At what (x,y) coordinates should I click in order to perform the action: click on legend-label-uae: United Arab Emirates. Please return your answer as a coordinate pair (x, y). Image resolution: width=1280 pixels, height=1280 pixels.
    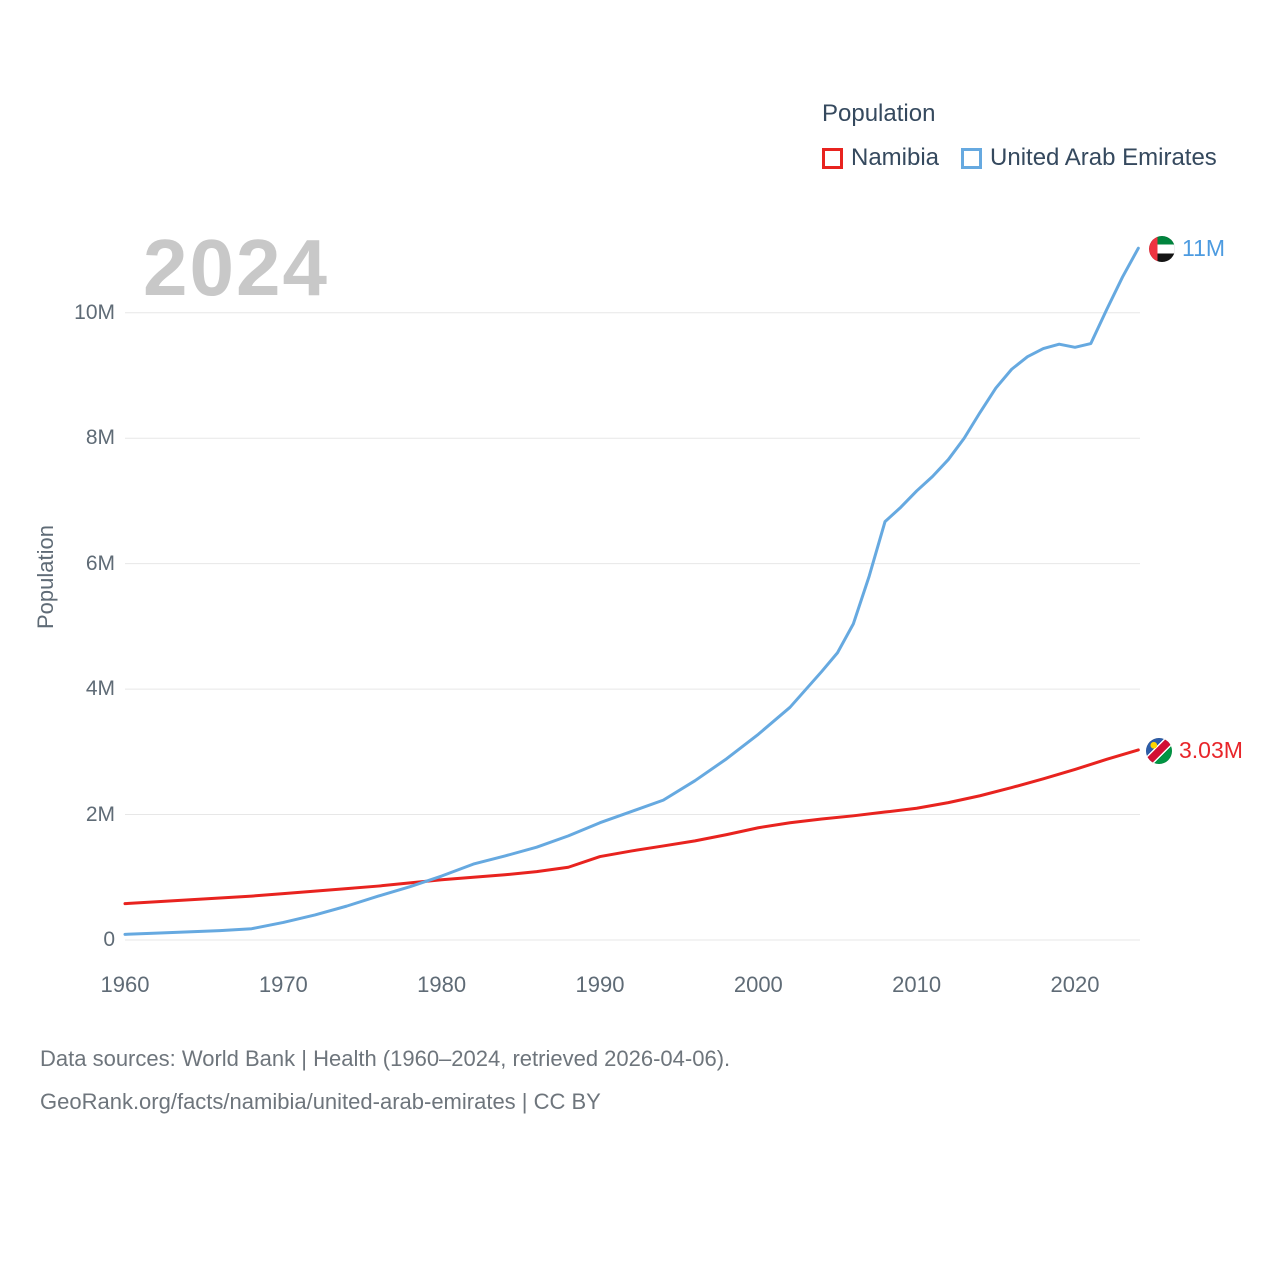
    Looking at the image, I should click on (1103, 157).